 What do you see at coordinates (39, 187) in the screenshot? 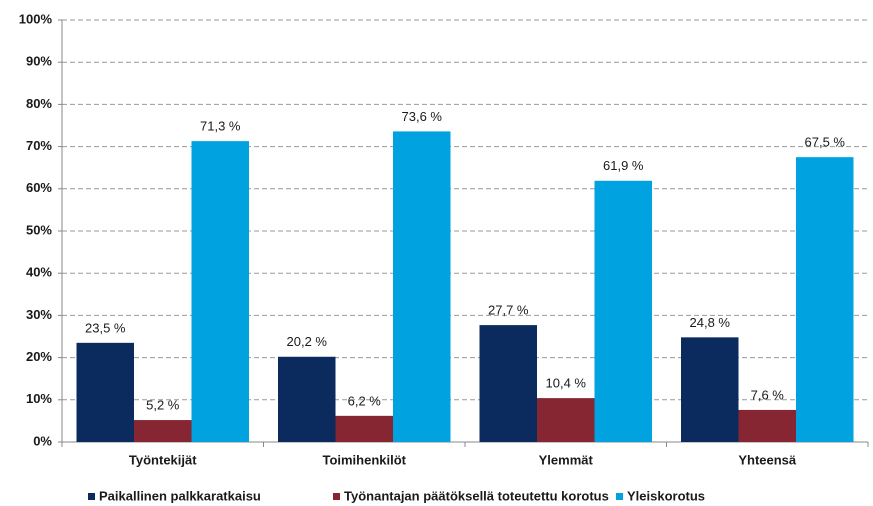
I see `y-tick-label: 60%` at bounding box center [39, 187].